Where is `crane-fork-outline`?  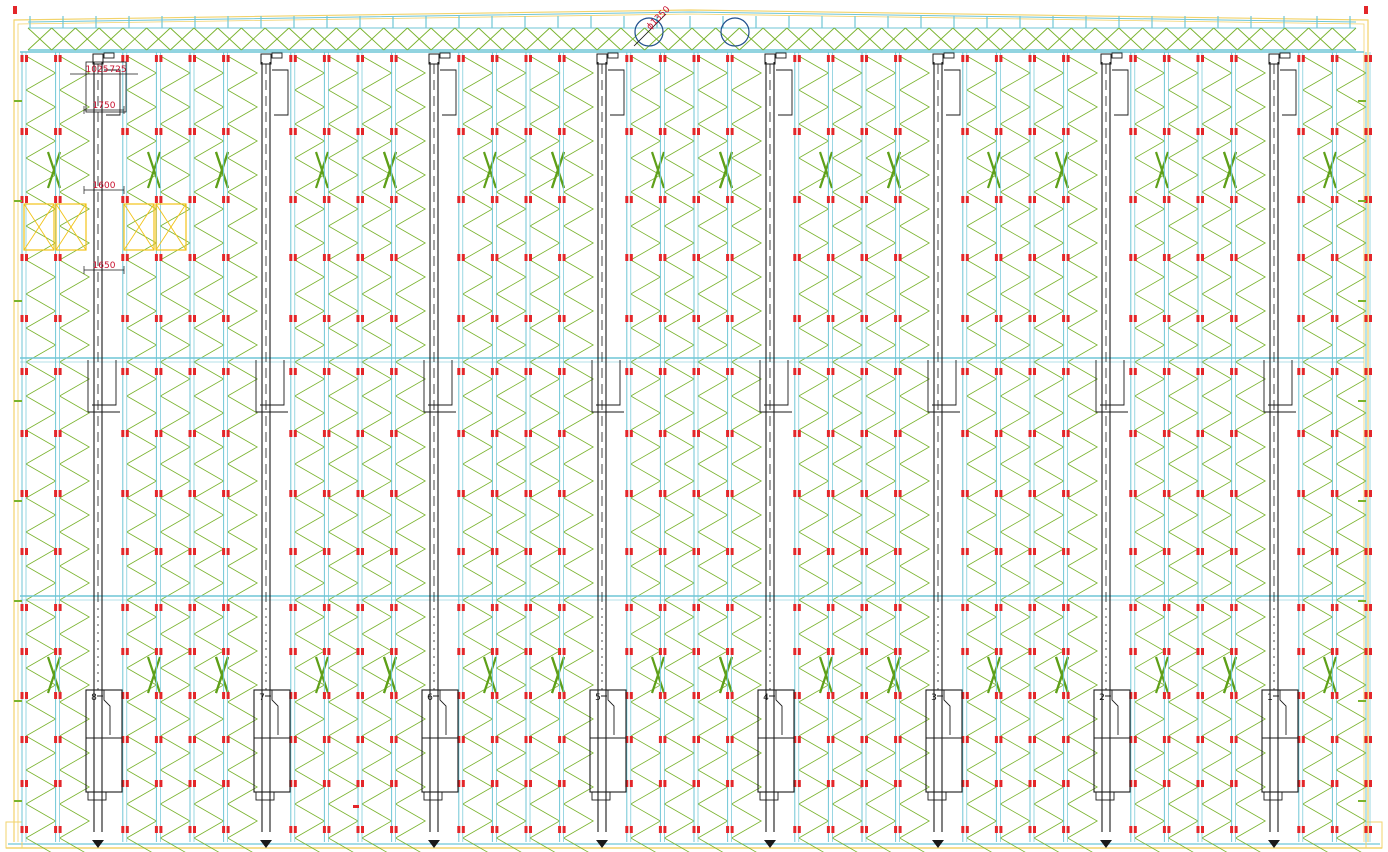 crane-fork-outline is located at coordinates (443, 712).